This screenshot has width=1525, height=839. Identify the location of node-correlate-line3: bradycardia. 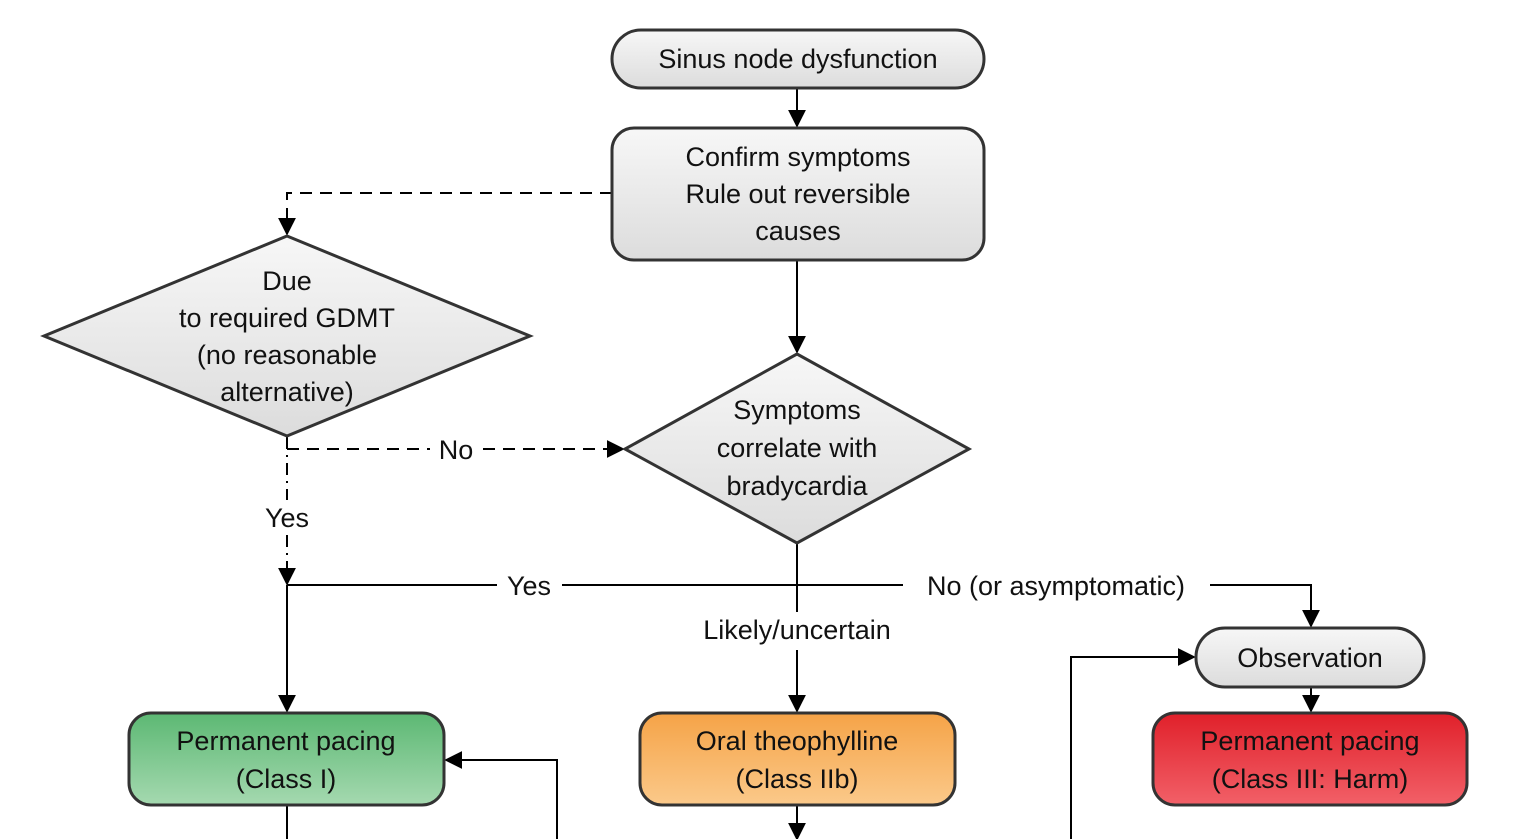
(797, 486).